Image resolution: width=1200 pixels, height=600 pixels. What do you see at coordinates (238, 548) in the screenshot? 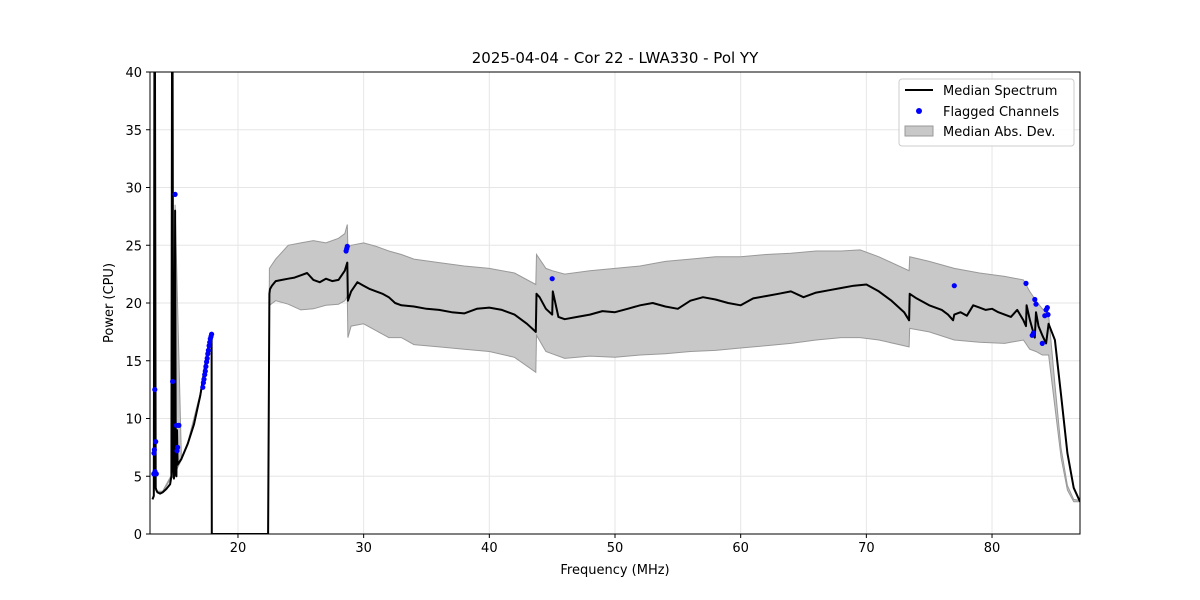
I see `x-tick-label: 20` at bounding box center [238, 548].